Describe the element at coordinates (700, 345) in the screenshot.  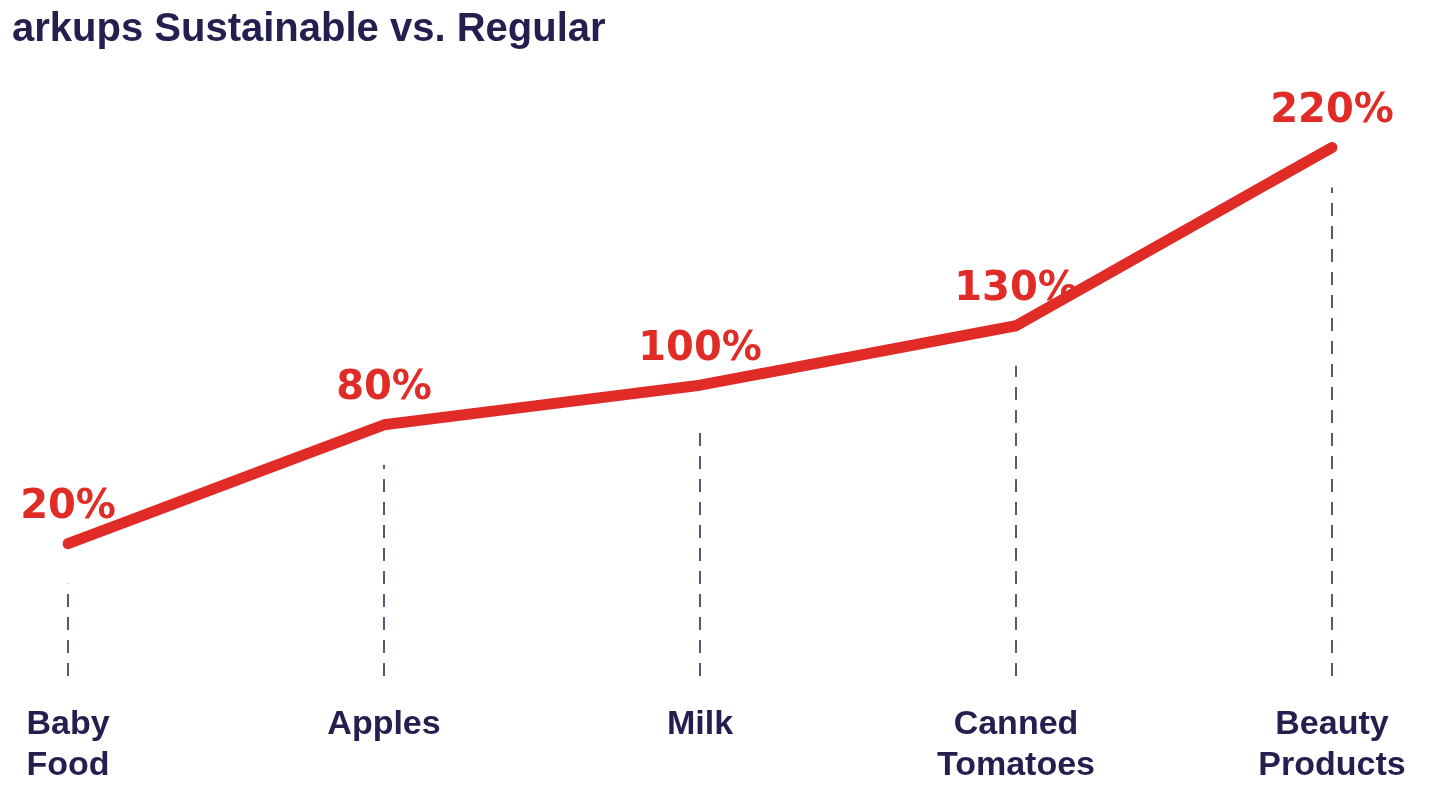
I see `data-label: 100%` at that location.